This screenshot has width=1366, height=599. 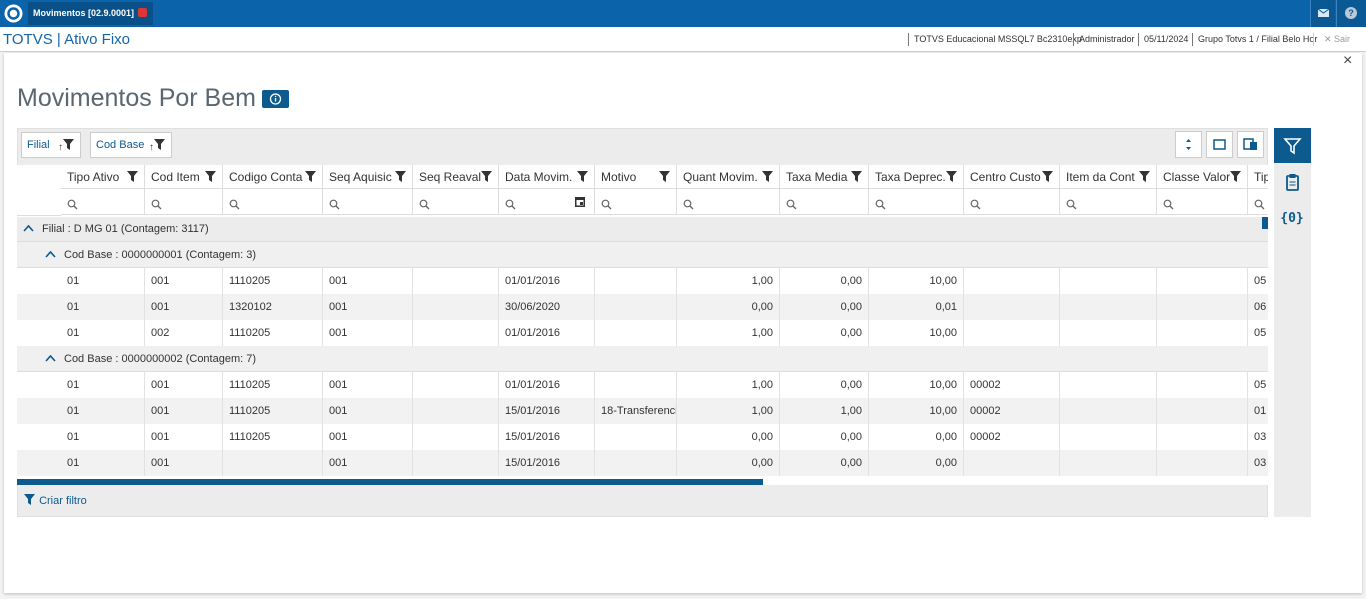 What do you see at coordinates (143, 12) in the screenshot?
I see `tab-close` at bounding box center [143, 12].